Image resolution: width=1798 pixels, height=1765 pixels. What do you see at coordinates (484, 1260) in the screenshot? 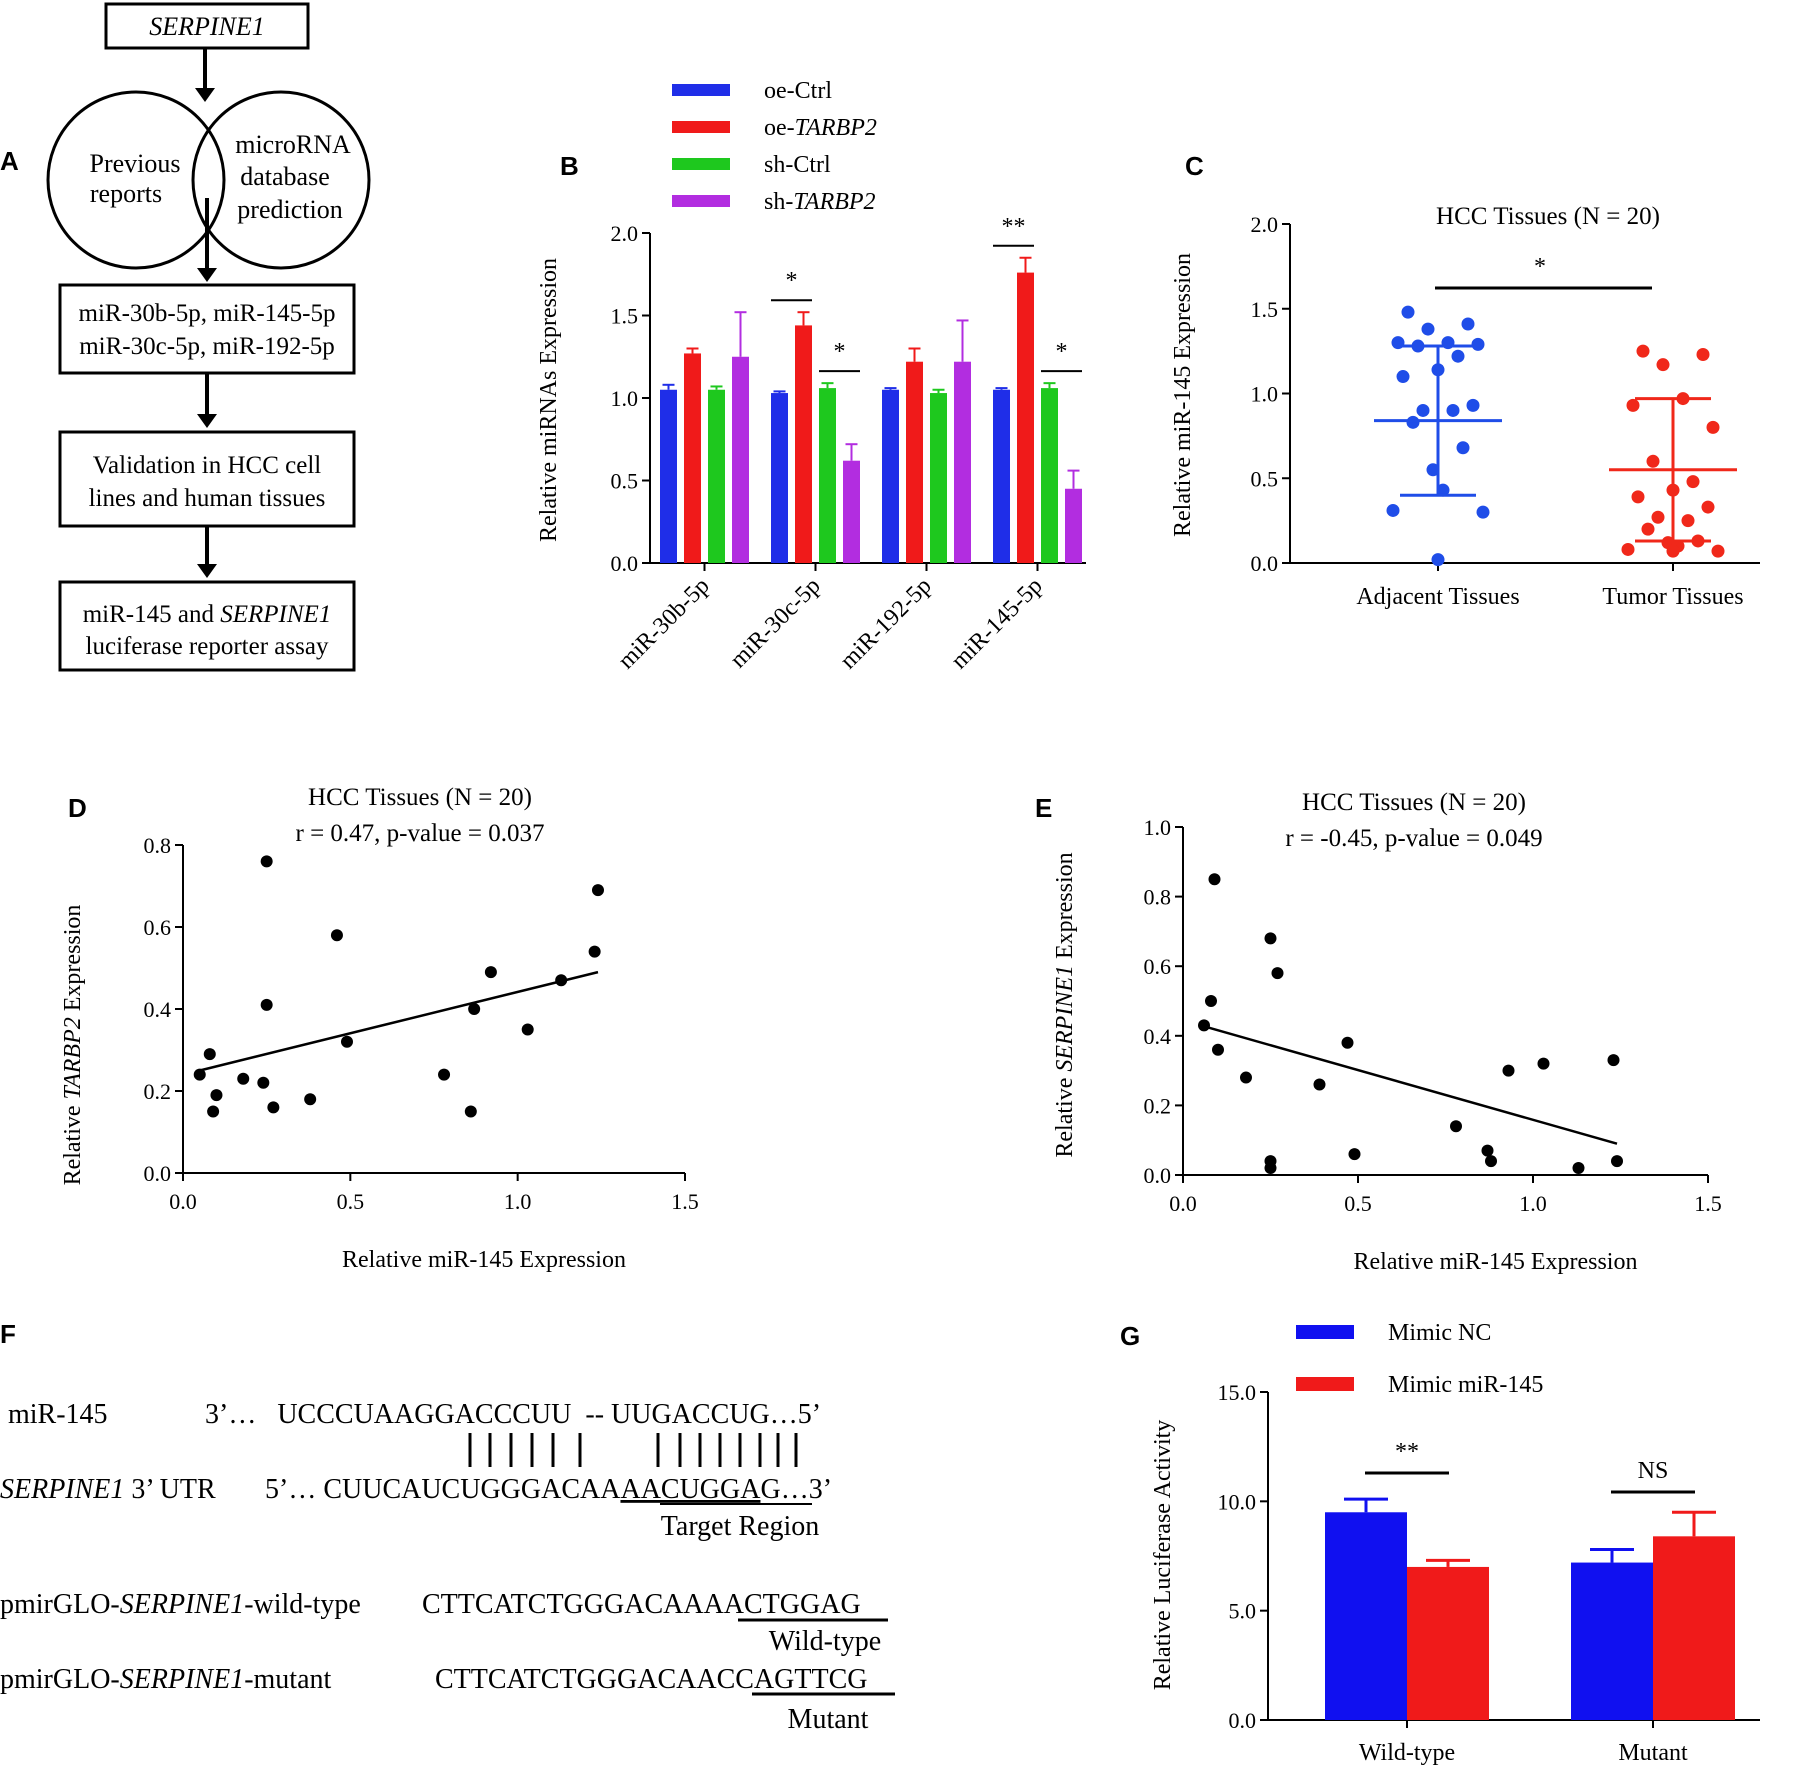
I see `d-x-axis-label: Relative miR-145 Expression` at bounding box center [484, 1260].